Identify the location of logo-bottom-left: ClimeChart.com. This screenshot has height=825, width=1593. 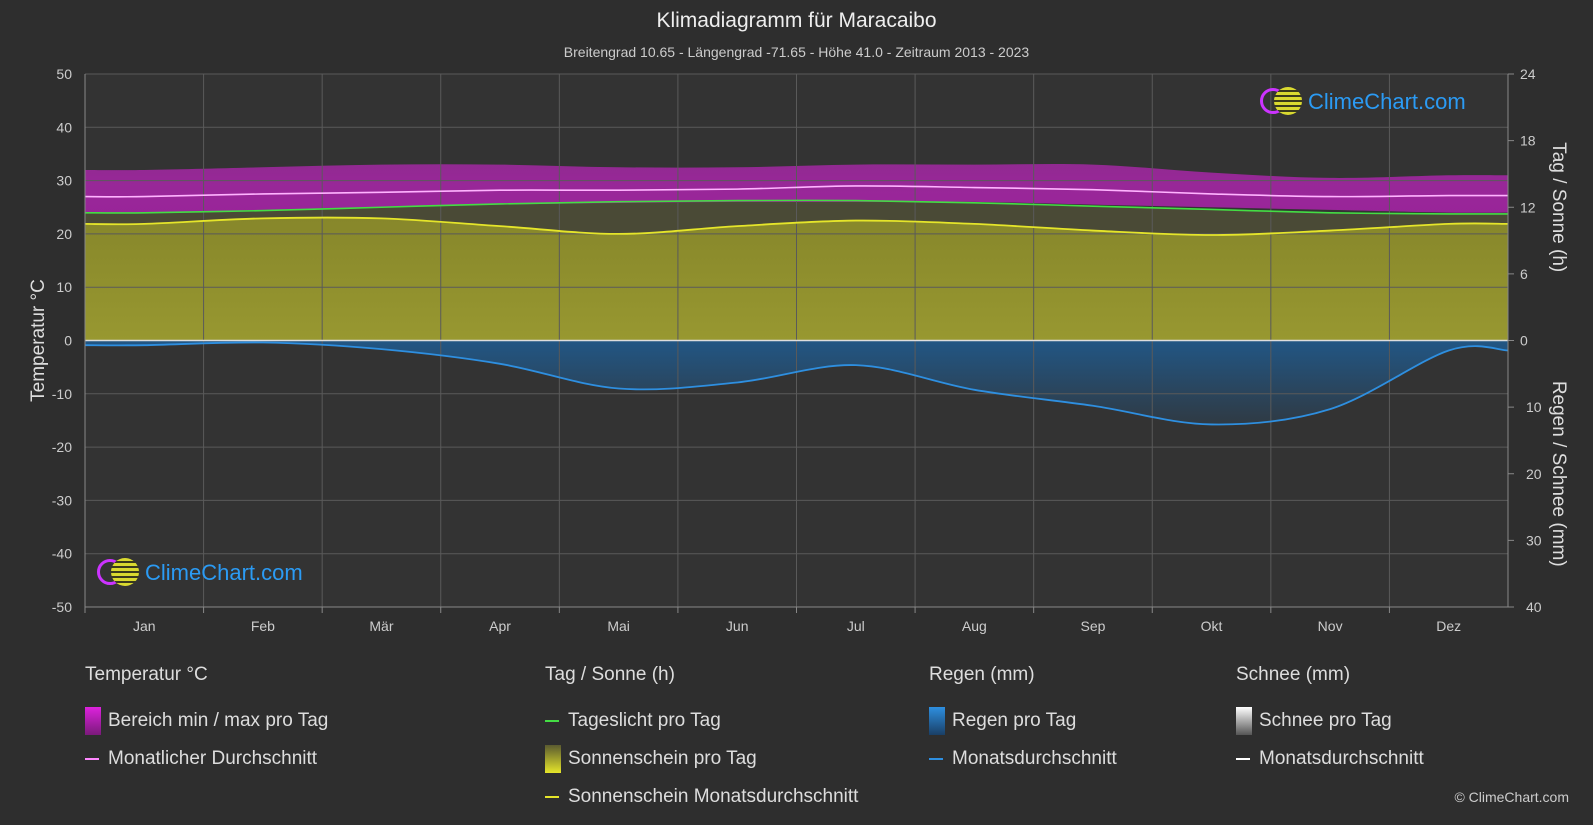
(199, 573).